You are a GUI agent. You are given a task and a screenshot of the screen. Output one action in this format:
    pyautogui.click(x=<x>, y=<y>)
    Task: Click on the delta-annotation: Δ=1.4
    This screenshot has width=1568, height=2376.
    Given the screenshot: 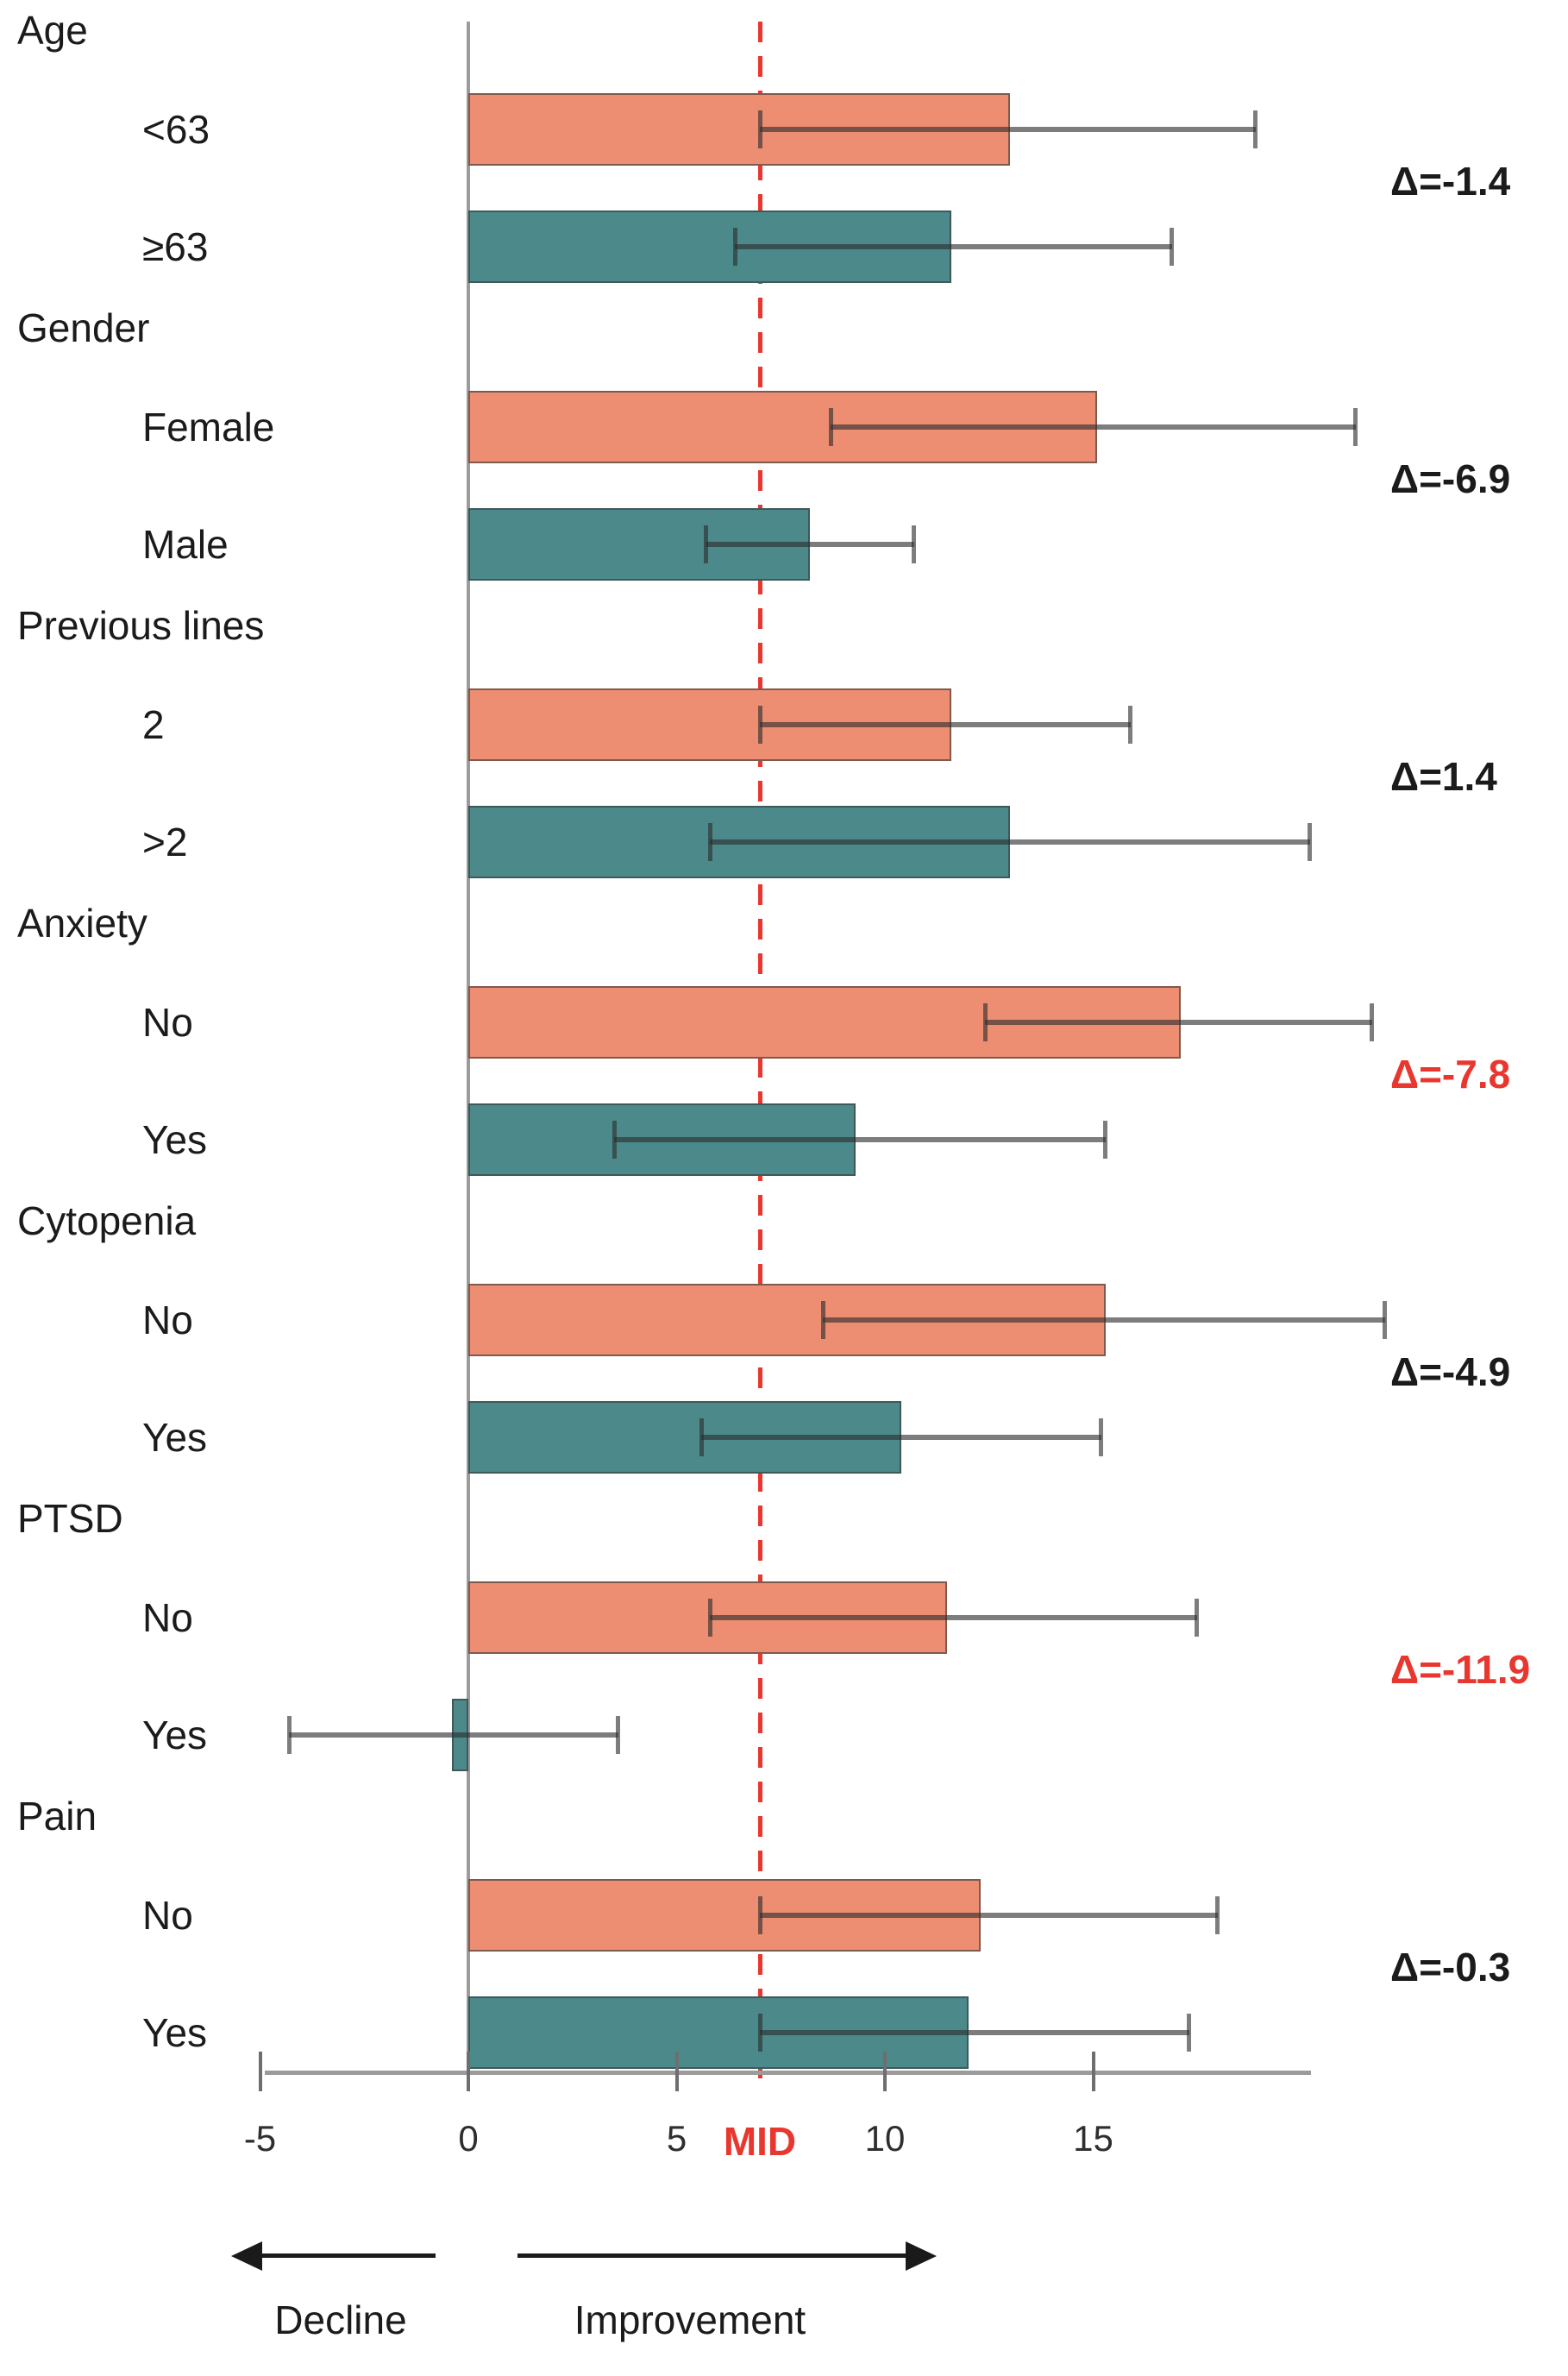 What is the action you would take?
    pyautogui.click(x=1443, y=777)
    